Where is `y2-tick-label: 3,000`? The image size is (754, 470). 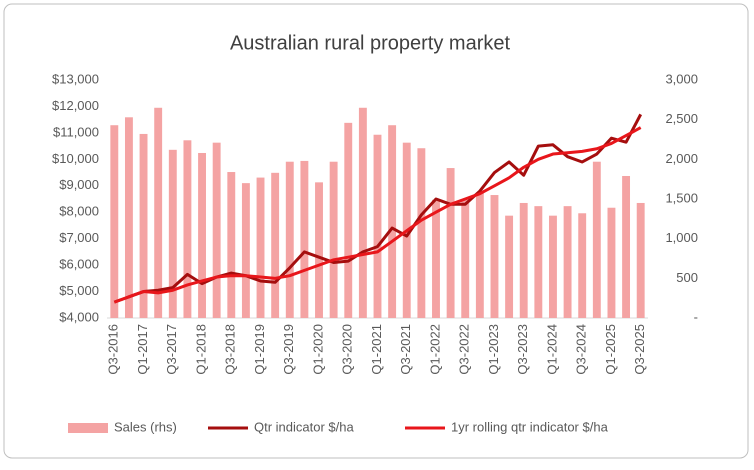 y2-tick-label: 3,000 is located at coordinates (681, 78).